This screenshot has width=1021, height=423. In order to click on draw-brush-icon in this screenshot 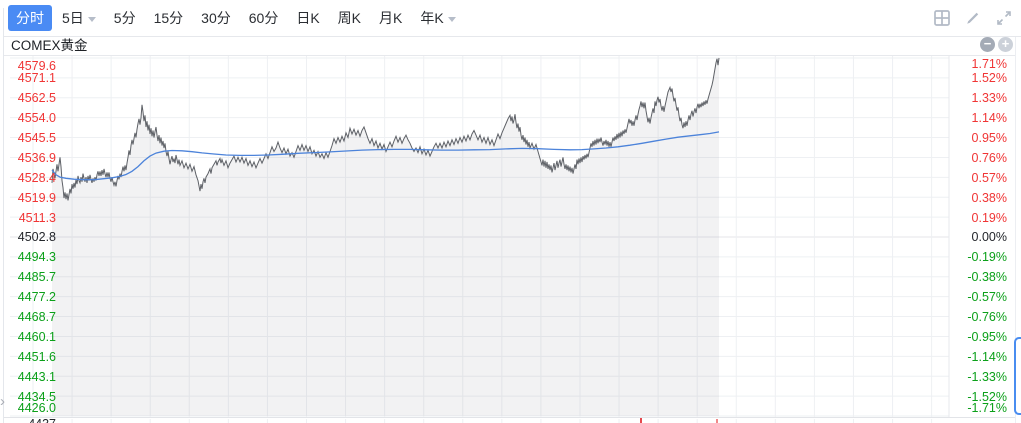, I will do `click(973, 18)`.